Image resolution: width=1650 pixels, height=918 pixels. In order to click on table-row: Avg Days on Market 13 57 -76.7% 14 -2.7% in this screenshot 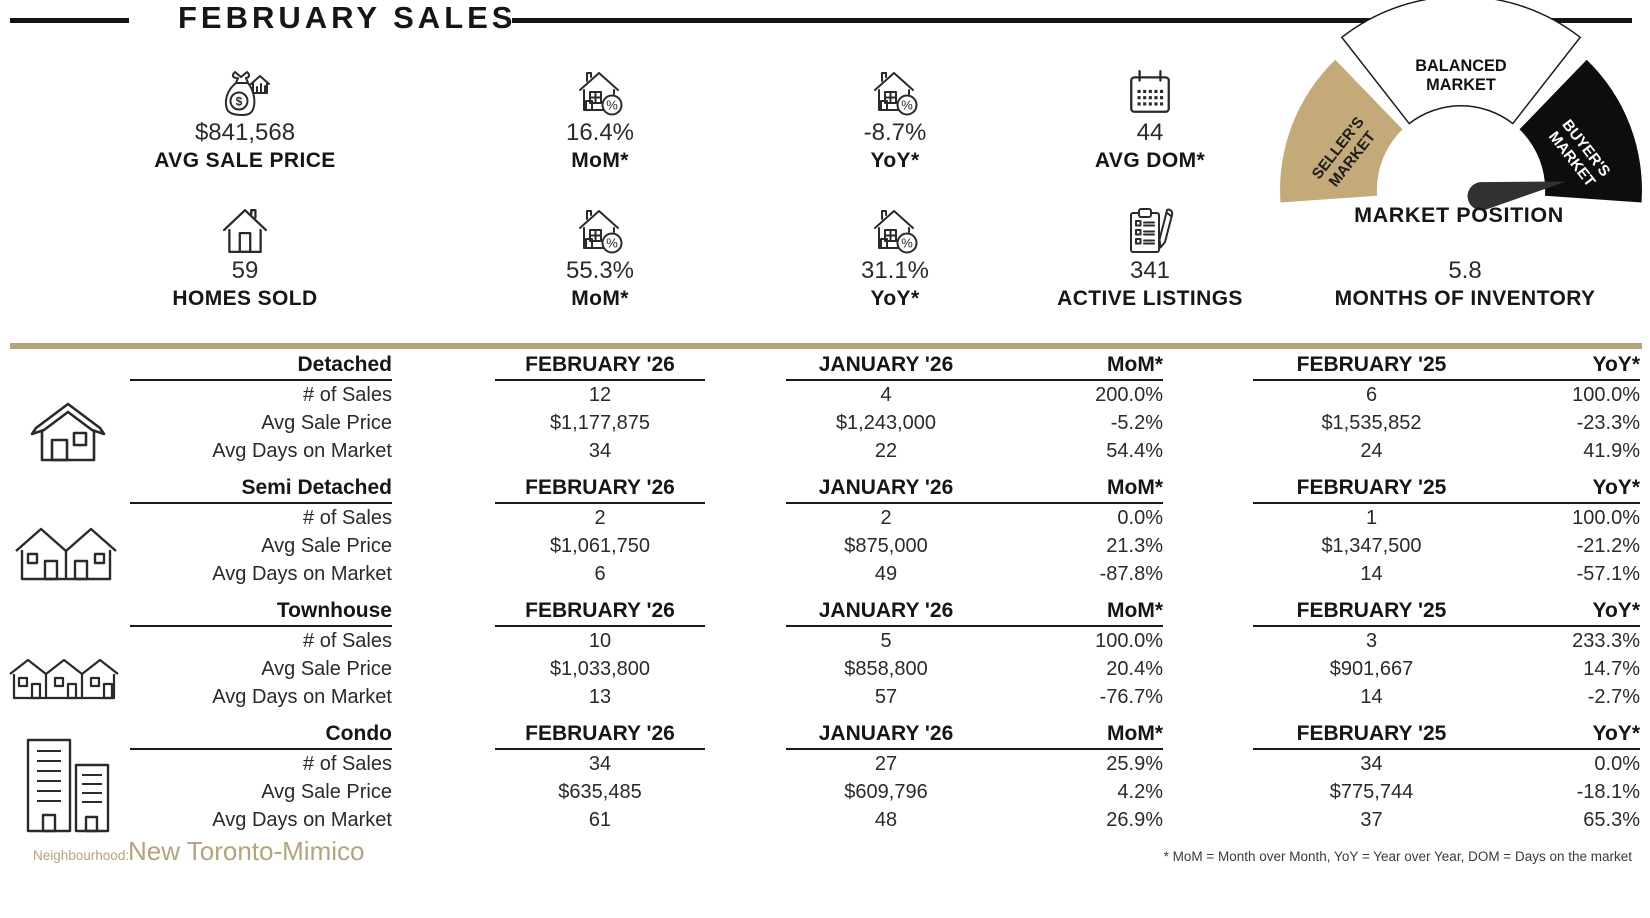, I will do `click(825, 697)`.